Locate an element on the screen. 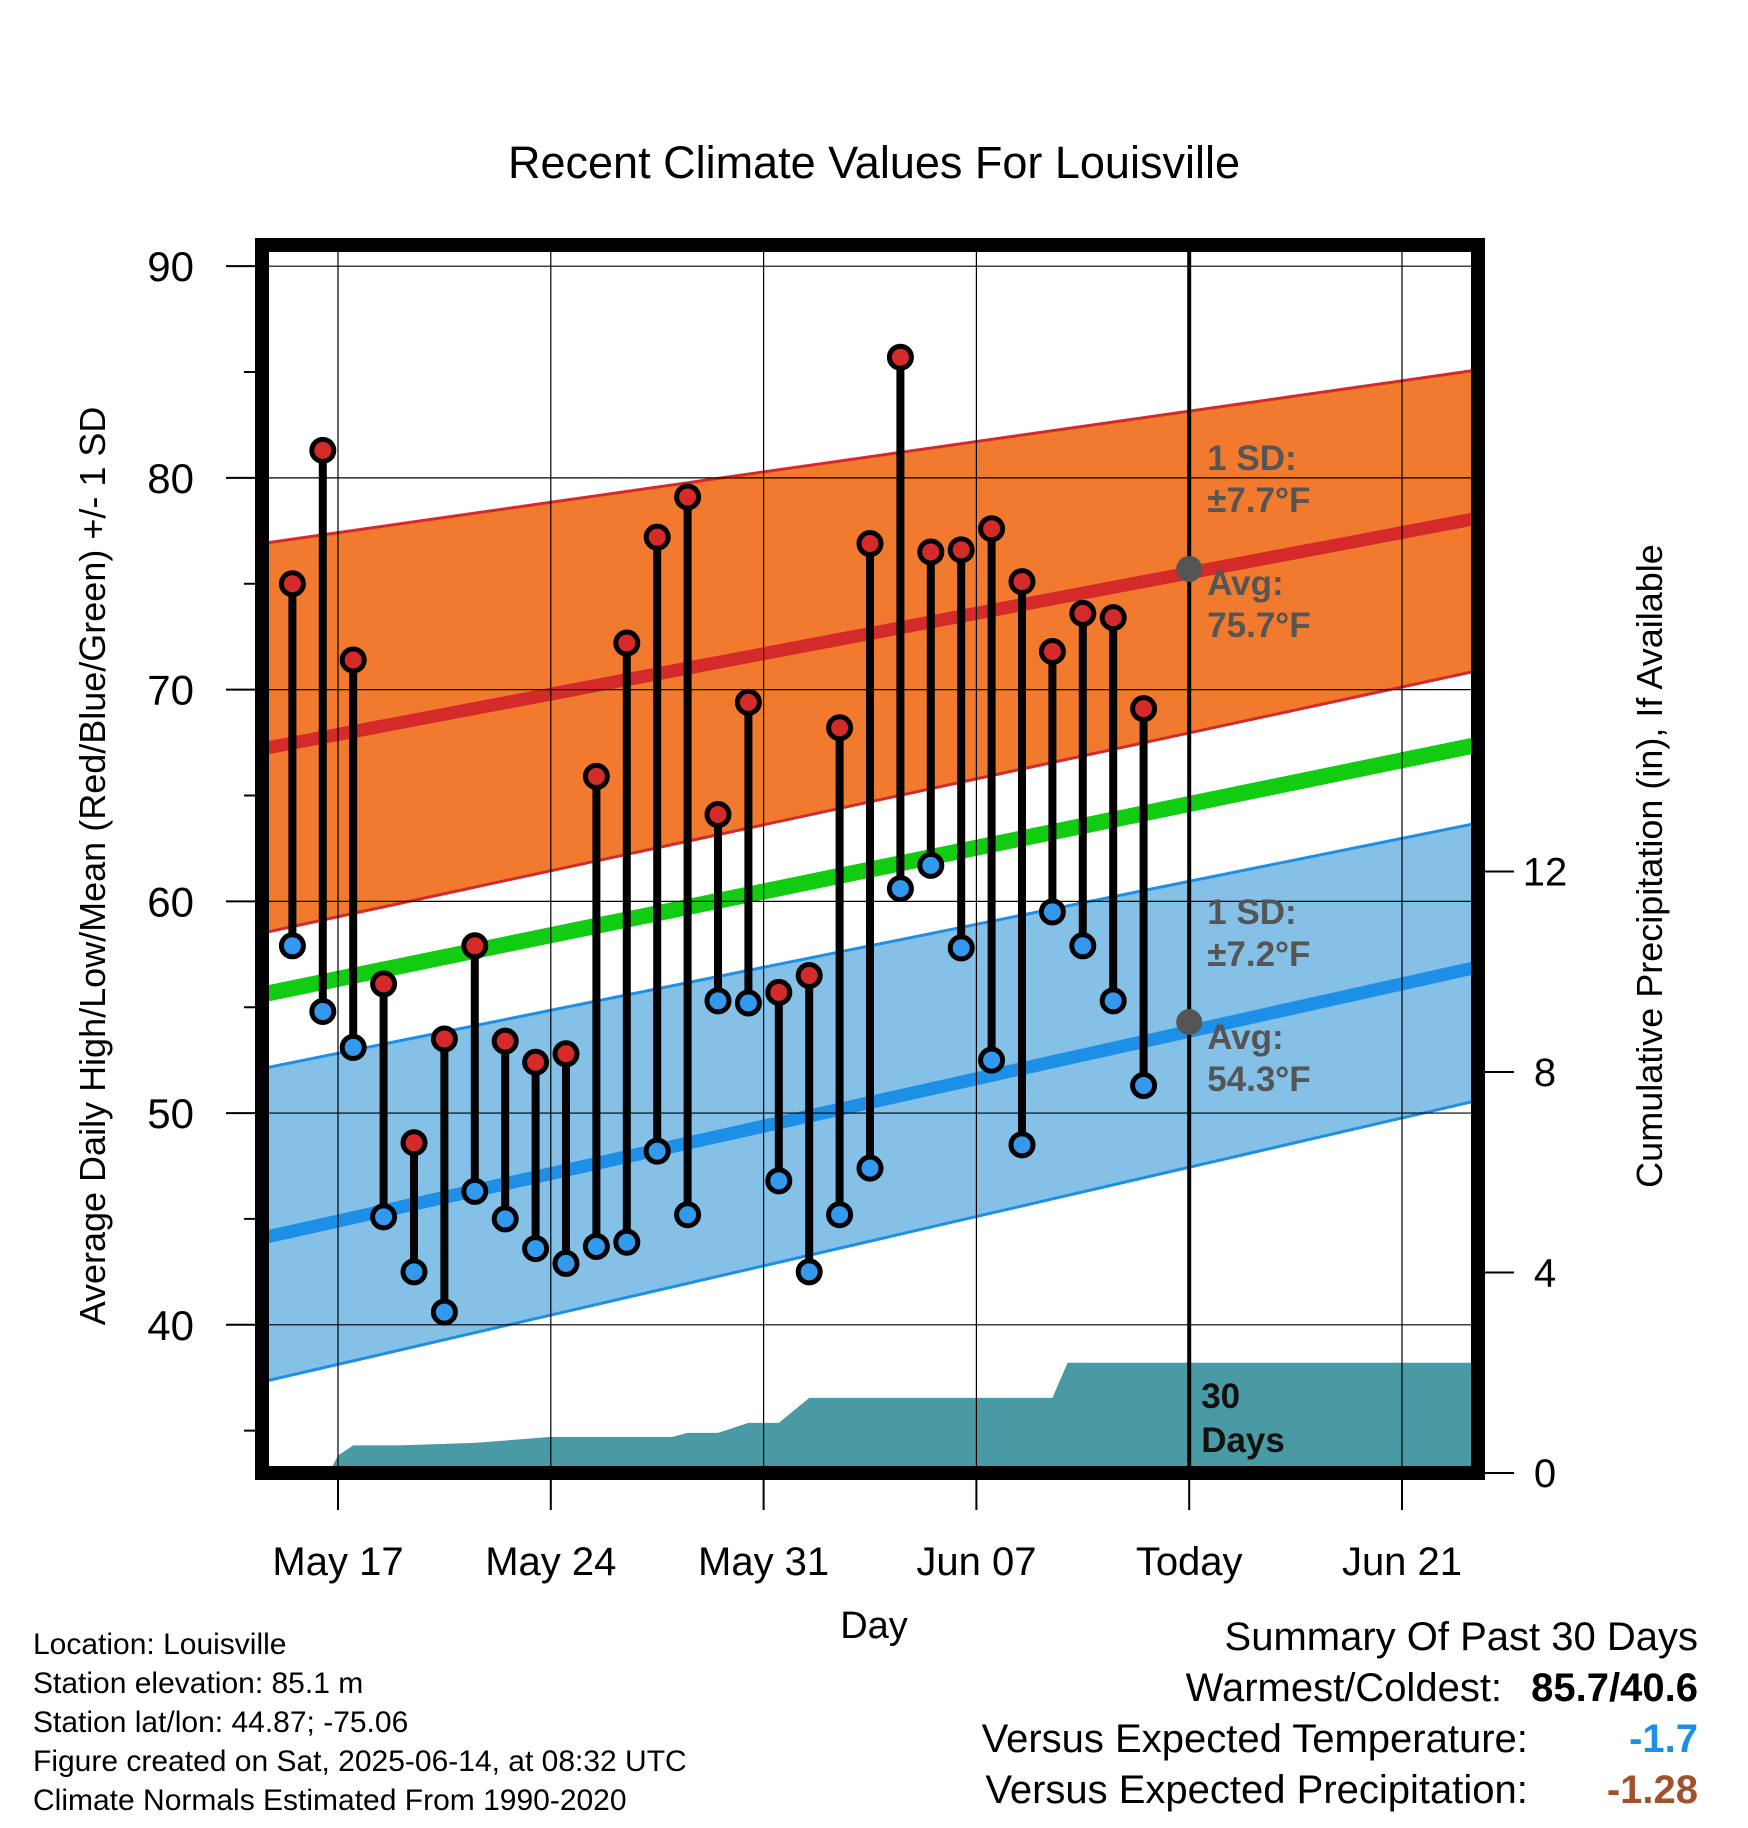 The width and height of the screenshot is (1748, 1828). x-tick-label: May 31 is located at coordinates (763, 1562).